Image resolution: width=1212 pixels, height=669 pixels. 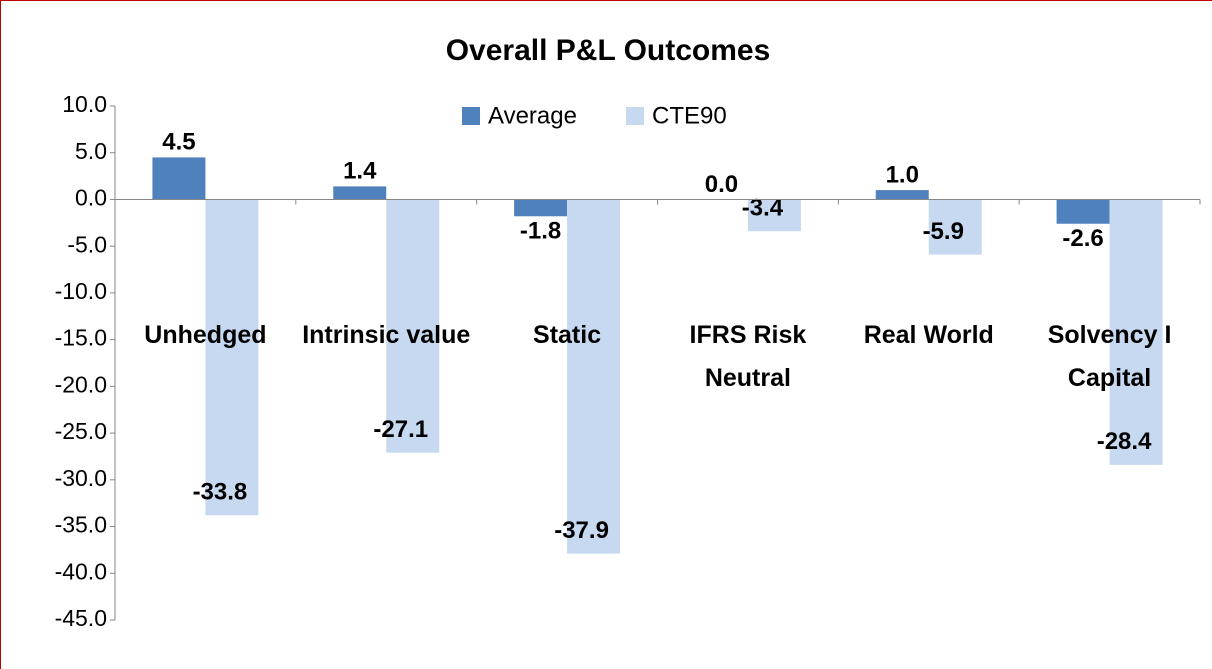 I want to click on data-label: 0.0, so click(x=721, y=184).